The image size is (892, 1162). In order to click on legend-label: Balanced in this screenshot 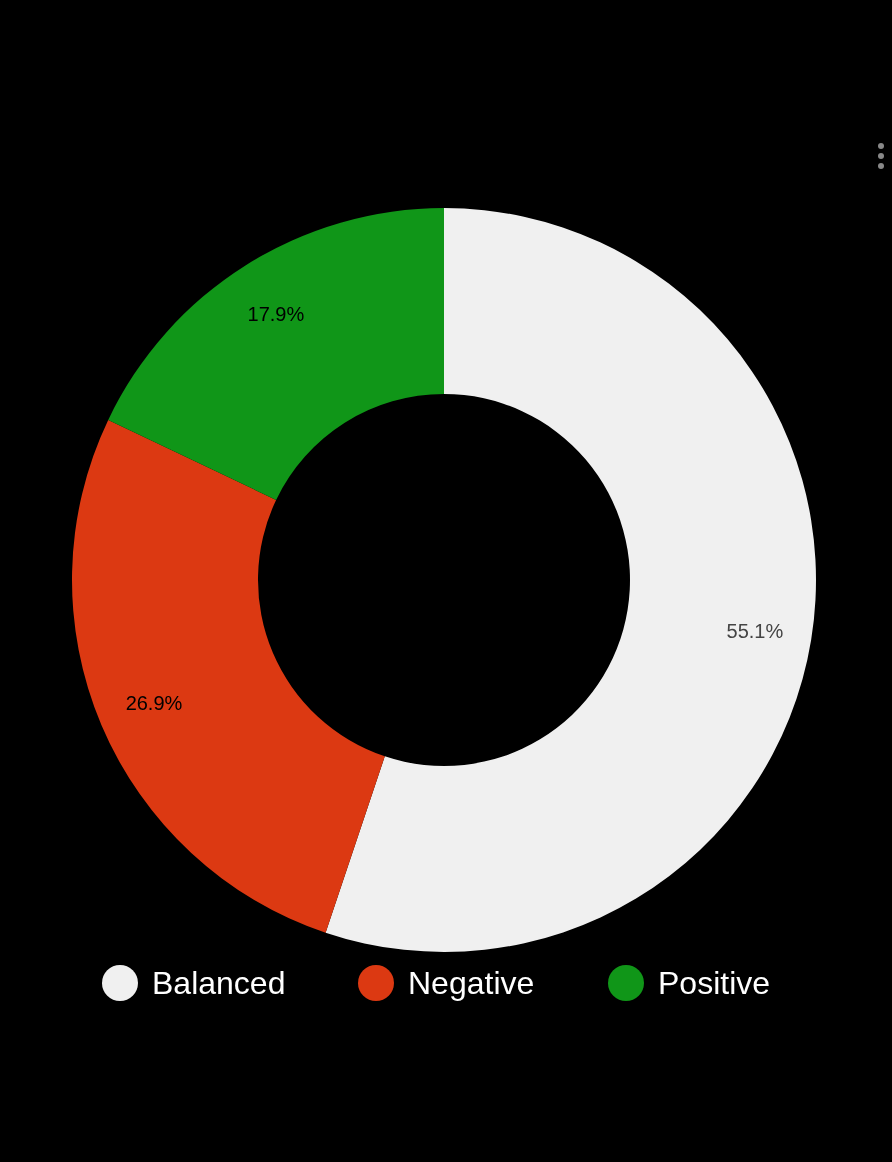, I will do `click(219, 983)`.